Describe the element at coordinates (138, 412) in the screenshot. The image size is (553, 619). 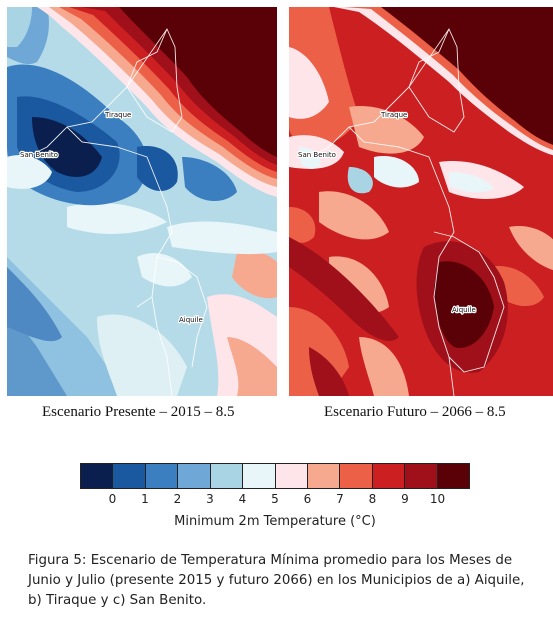
I see `present-scenario-caption: Escenario Presente – 2015 – 8.5` at that location.